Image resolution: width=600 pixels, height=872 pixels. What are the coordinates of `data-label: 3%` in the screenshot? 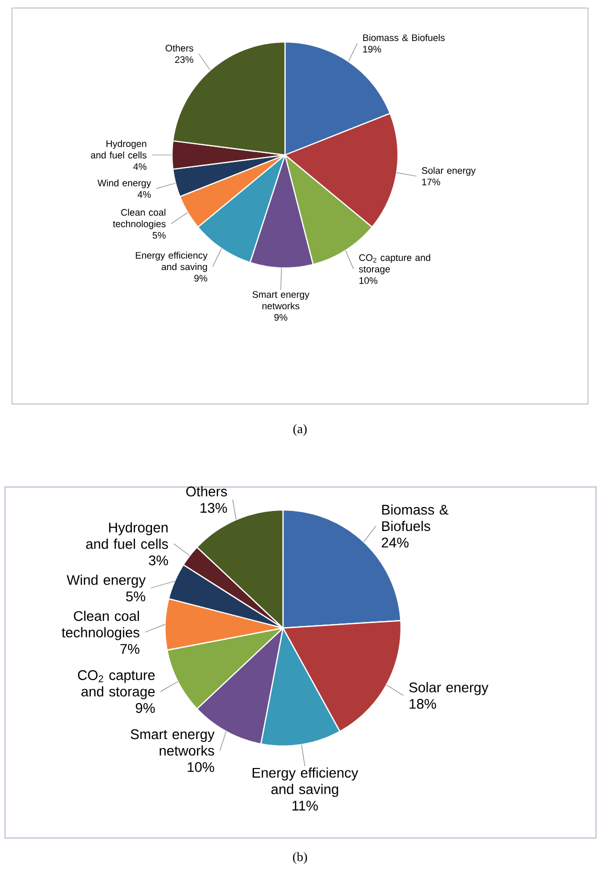 It's located at (158, 560).